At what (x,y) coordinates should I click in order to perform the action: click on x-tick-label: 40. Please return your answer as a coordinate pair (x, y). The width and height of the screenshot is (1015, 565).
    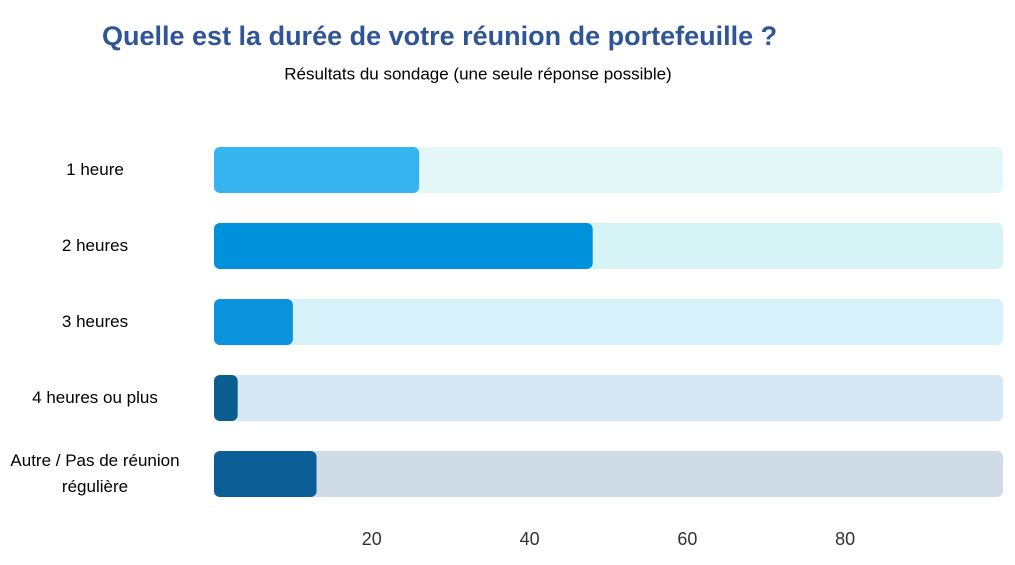
    Looking at the image, I should click on (530, 539).